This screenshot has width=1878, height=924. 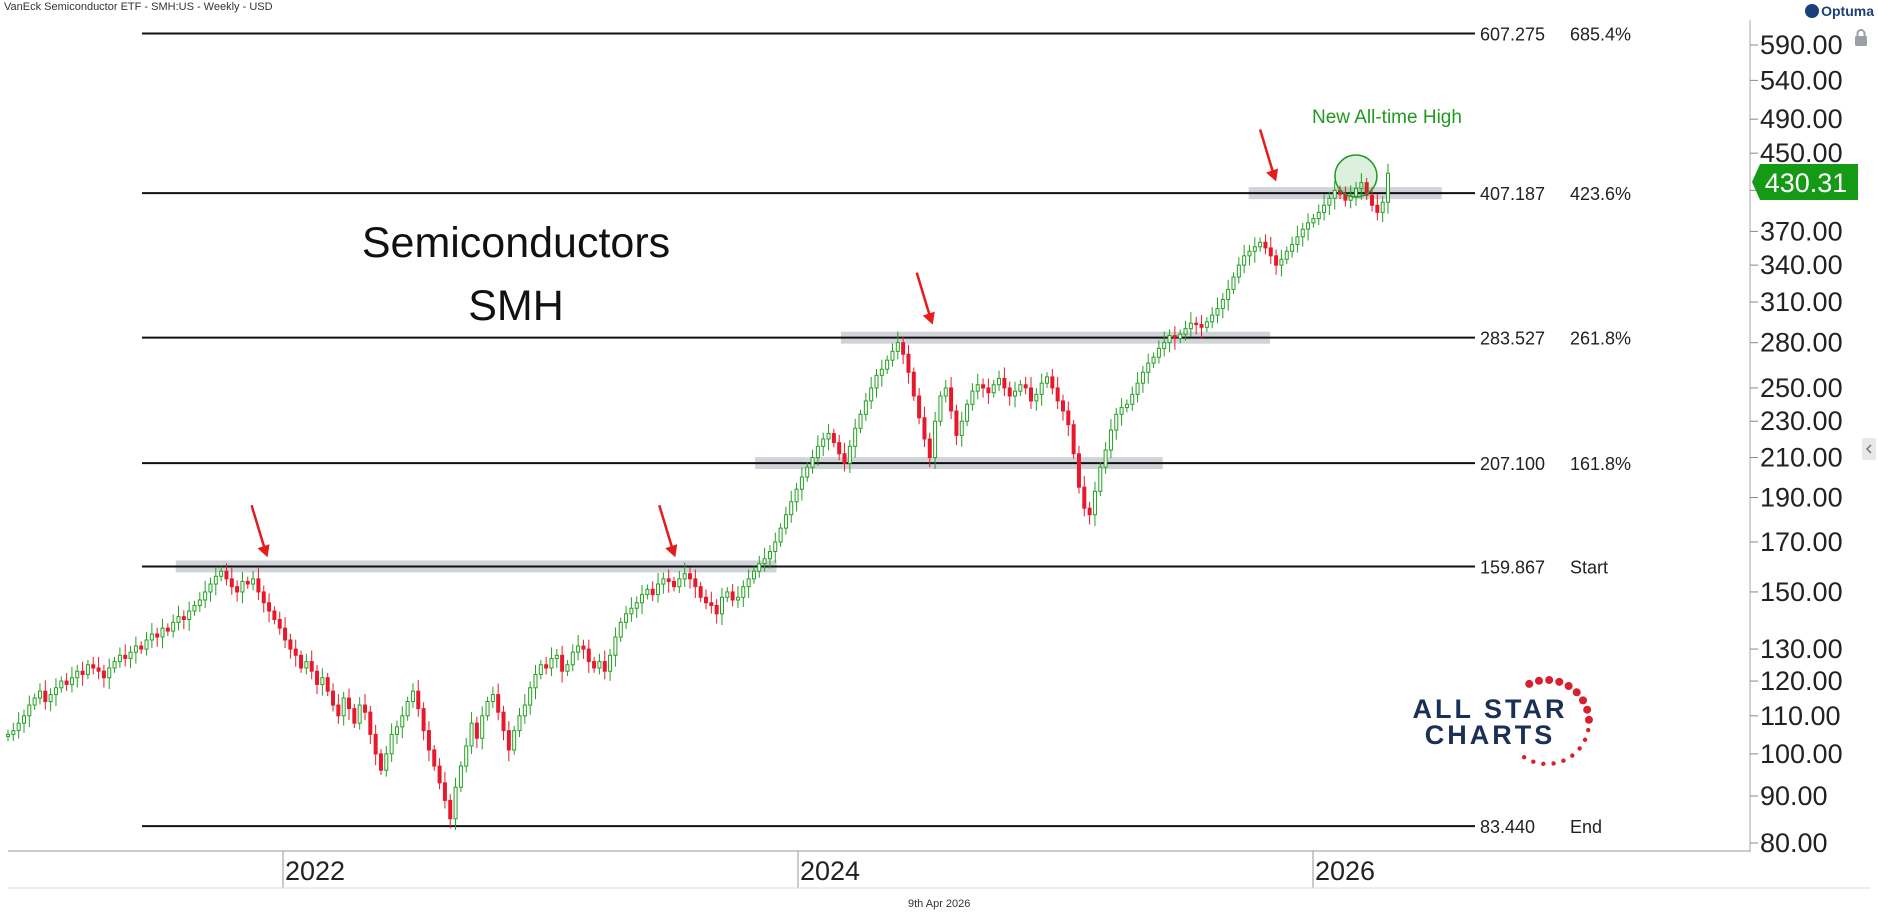 I want to click on lock-icon, so click(x=1861, y=38).